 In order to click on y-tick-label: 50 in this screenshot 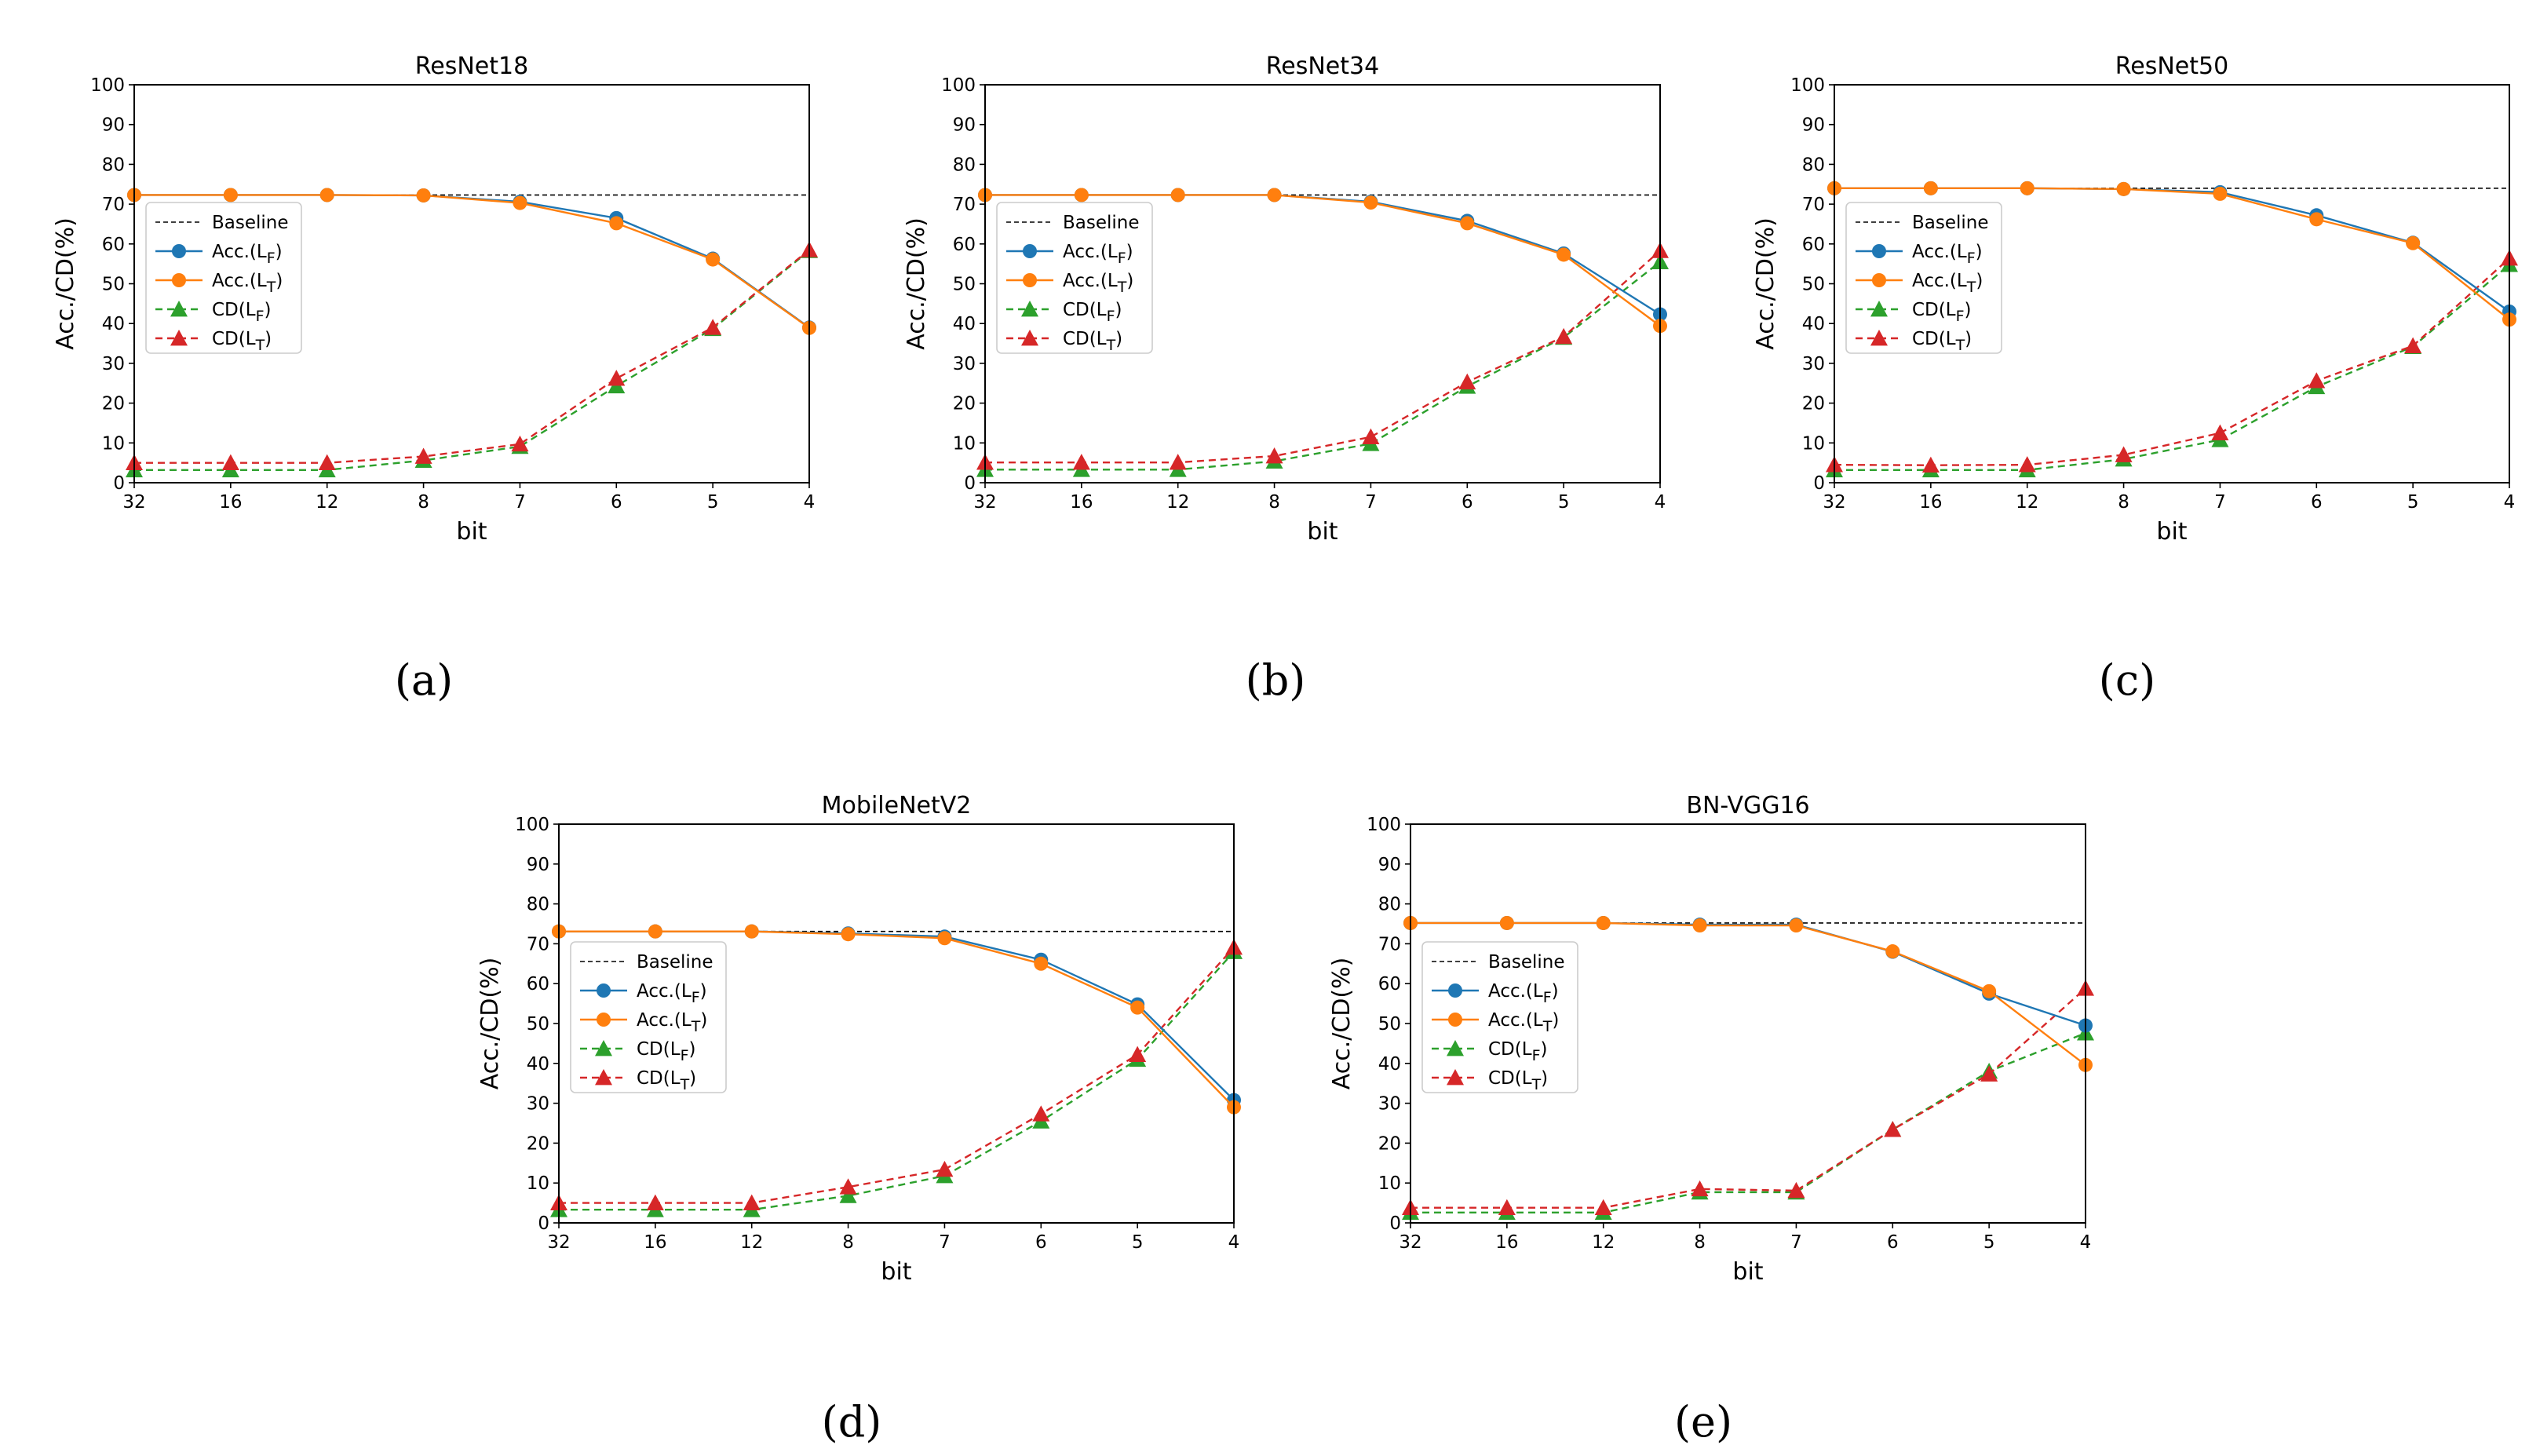, I will do `click(1389, 1024)`.